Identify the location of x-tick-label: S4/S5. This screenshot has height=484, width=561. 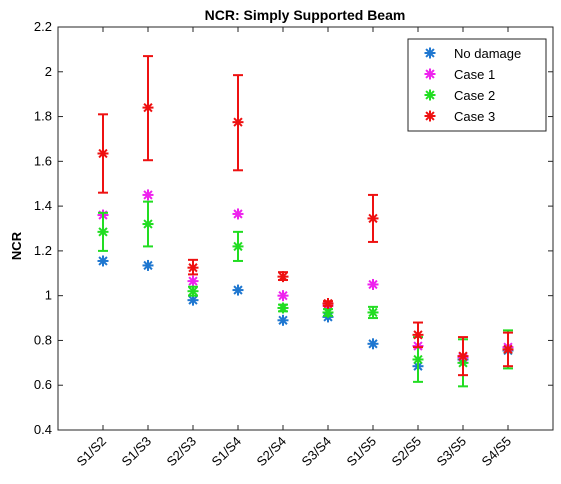
(496, 452).